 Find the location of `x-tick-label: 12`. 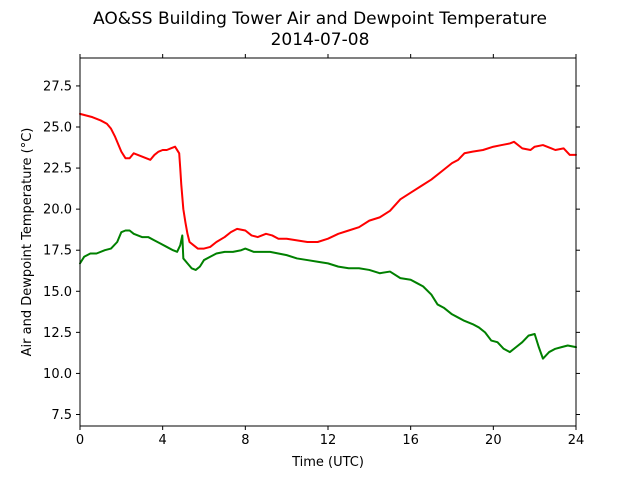

x-tick-label: 12 is located at coordinates (328, 440).